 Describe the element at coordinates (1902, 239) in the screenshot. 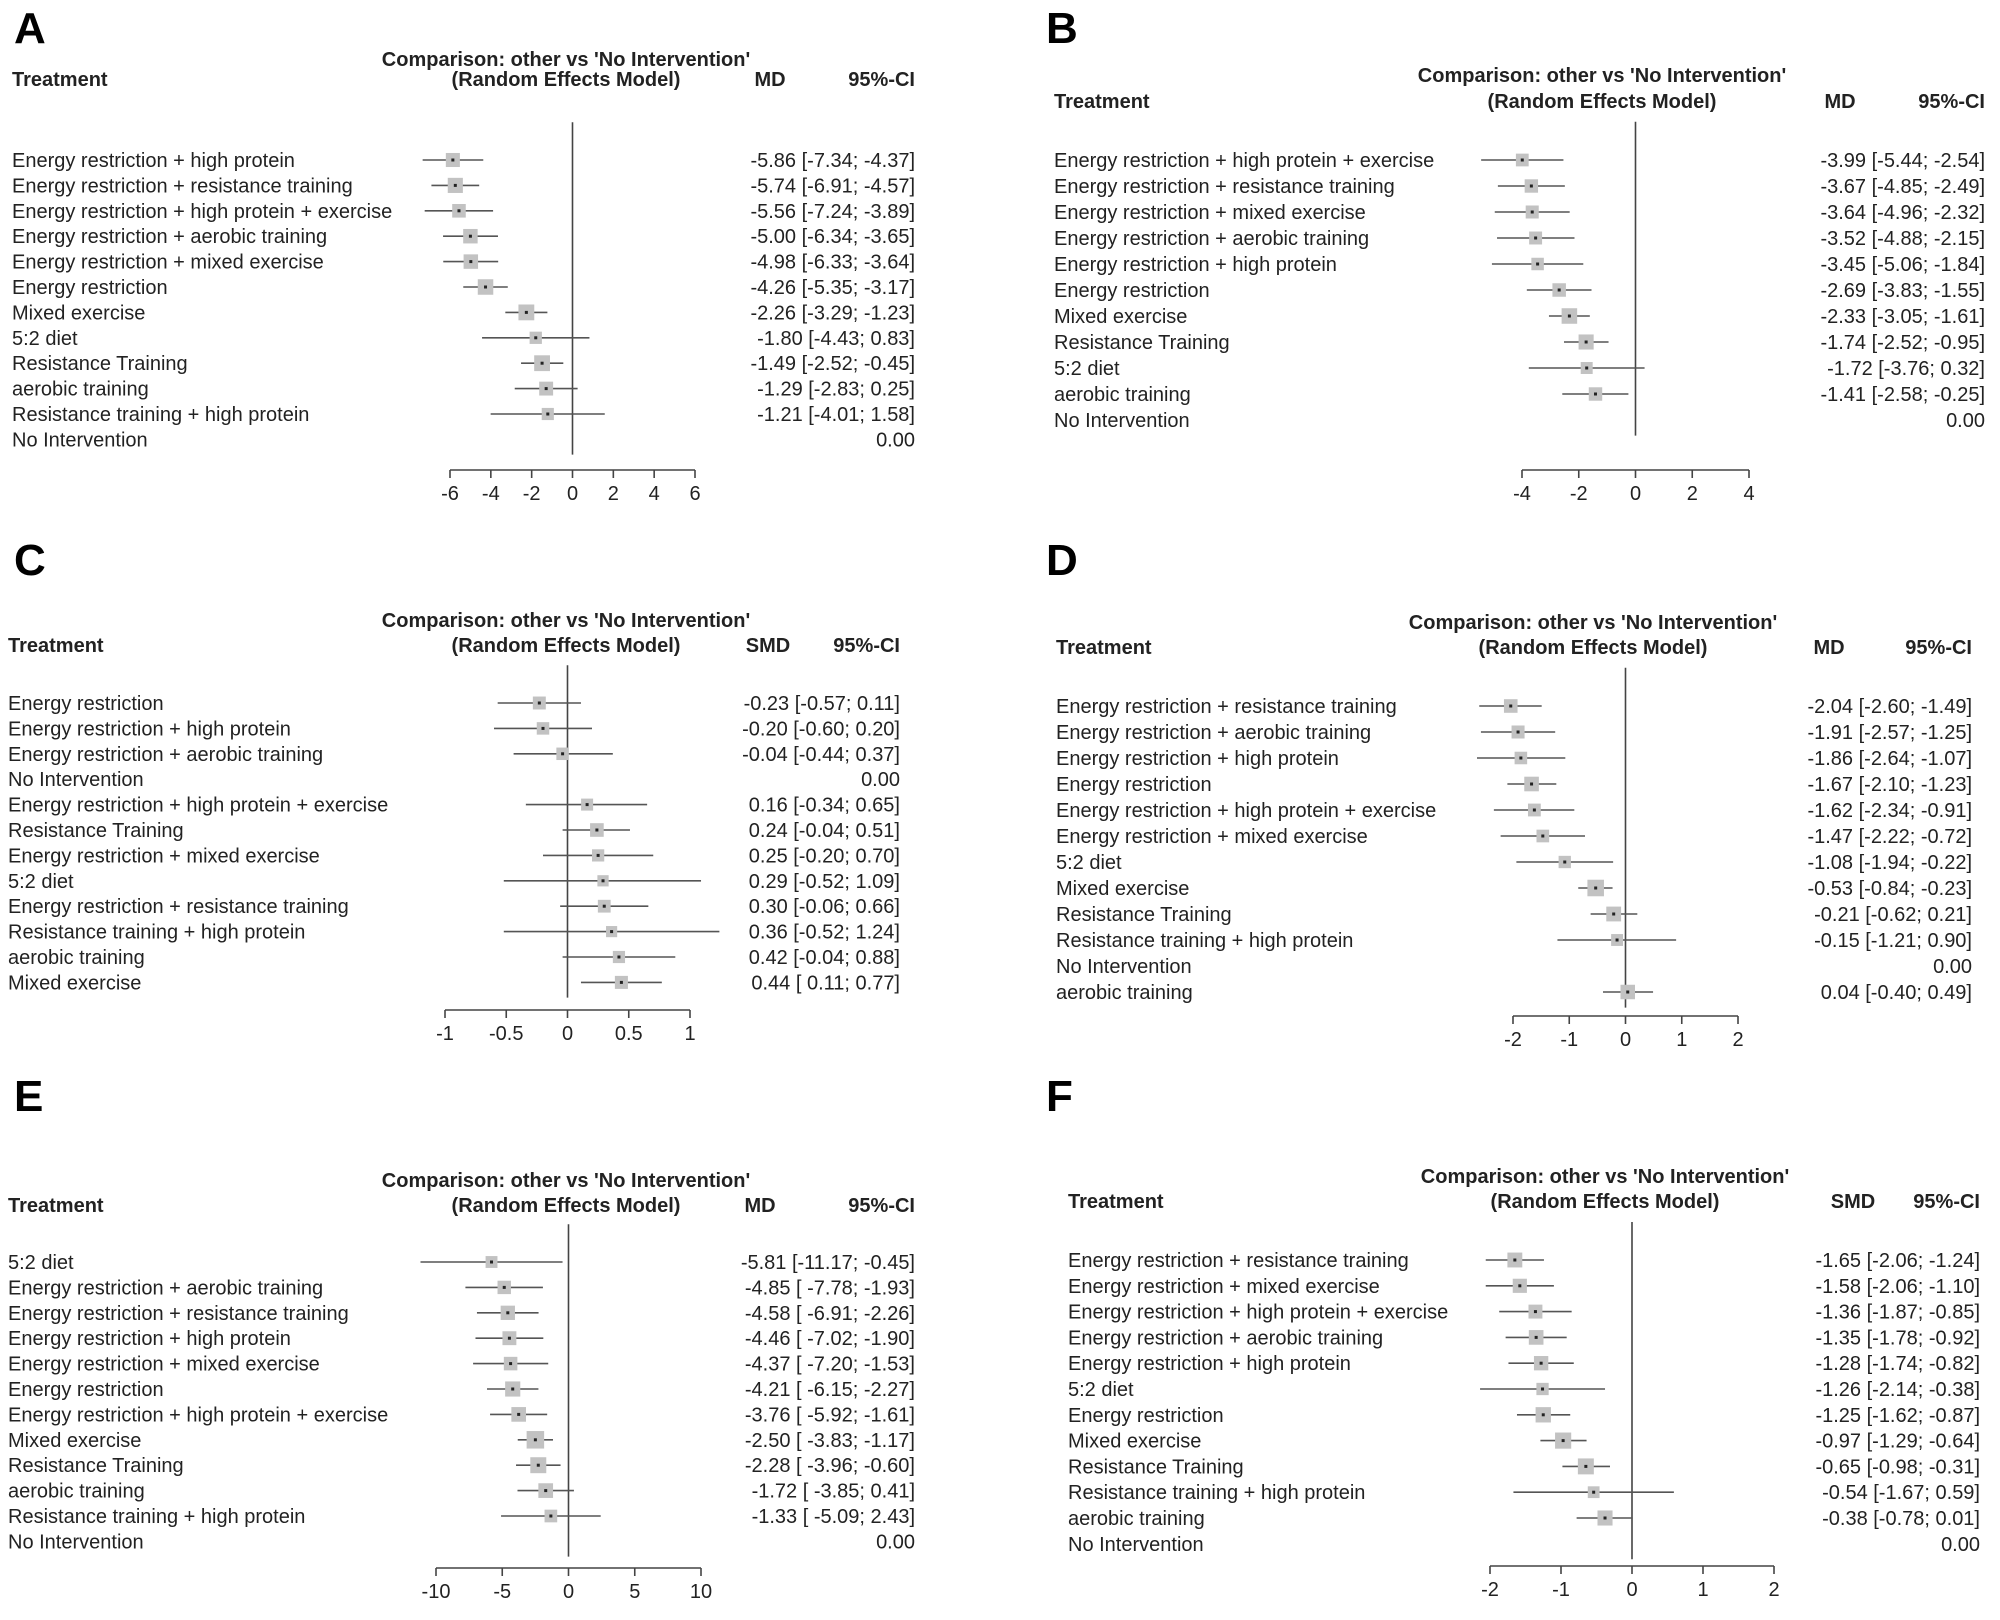

I see `row-estimate-ci: -3.52 [-4.88; -2.15]` at that location.